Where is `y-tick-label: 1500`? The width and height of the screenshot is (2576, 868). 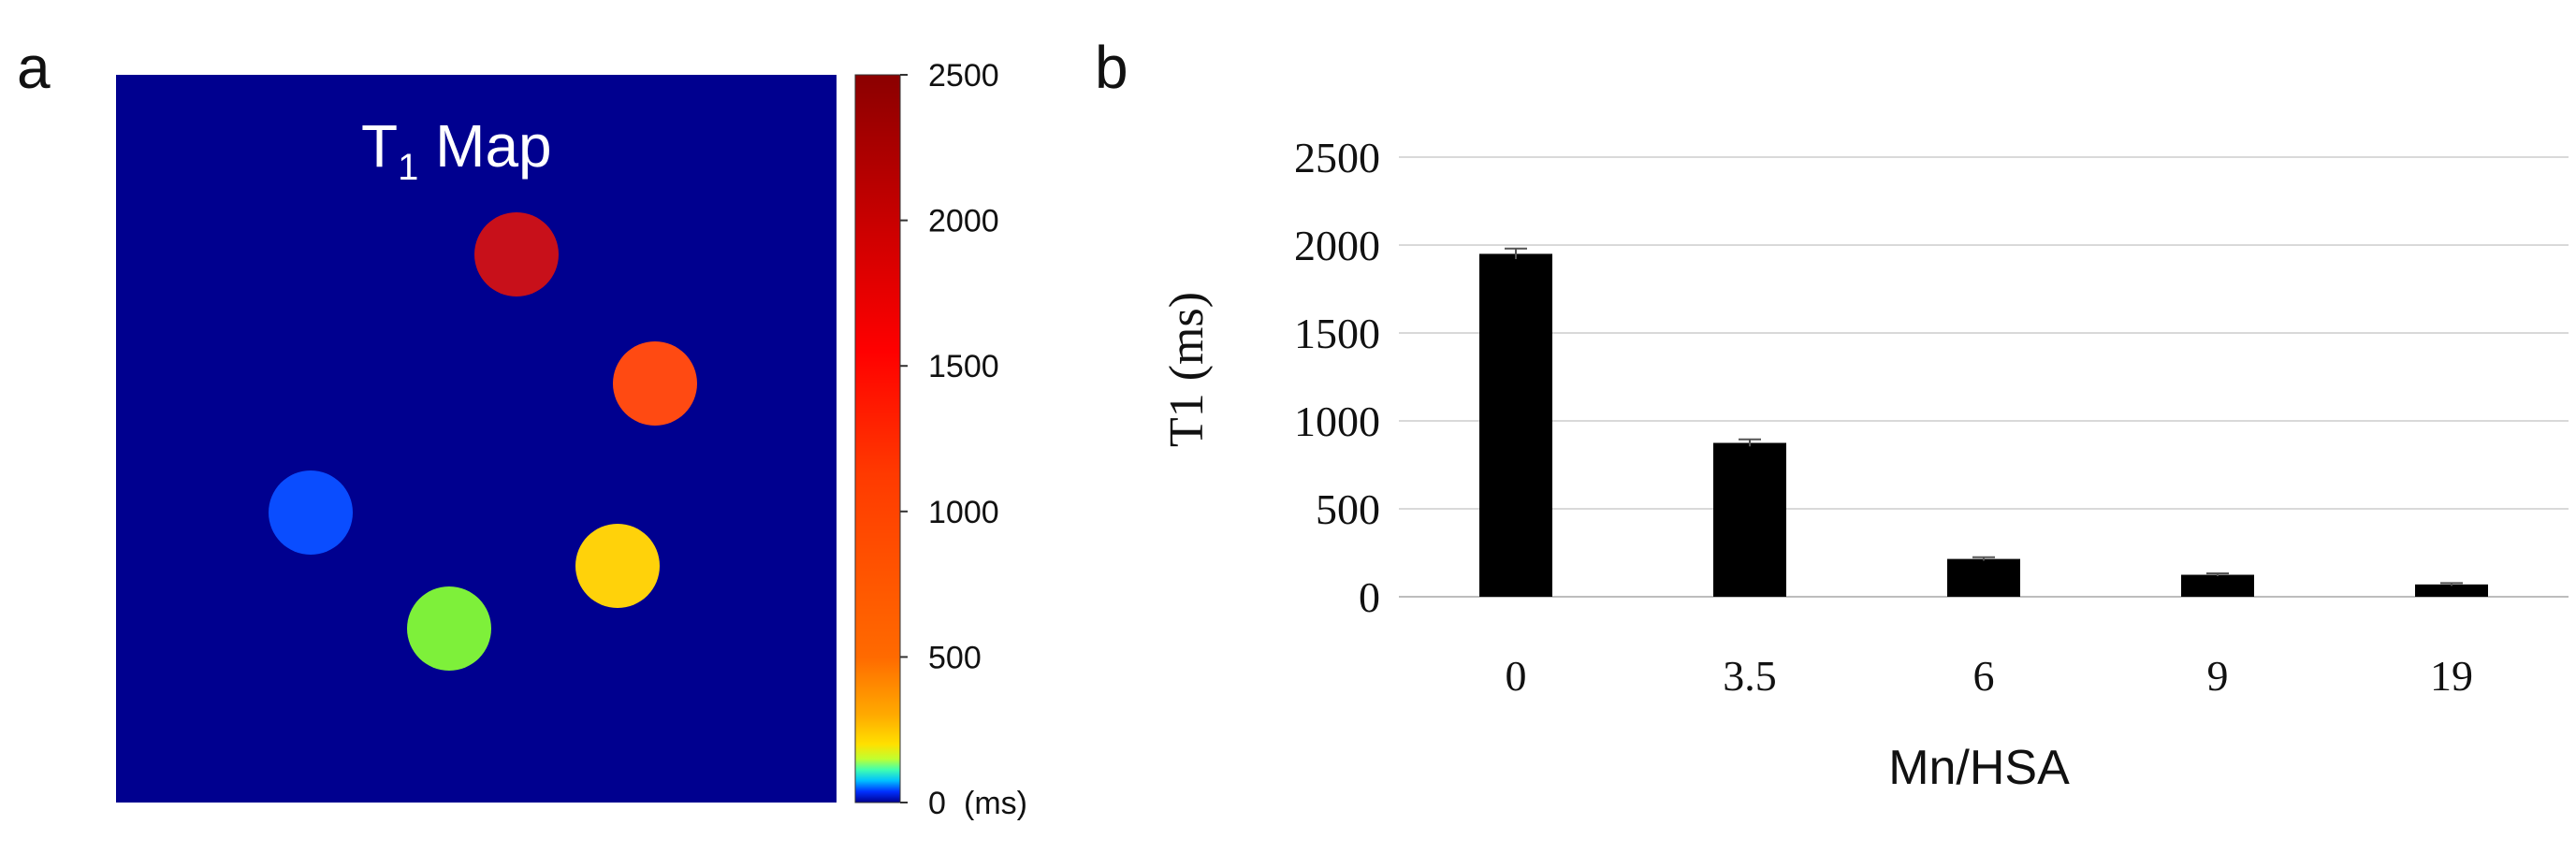
y-tick-label: 1500 is located at coordinates (1337, 333).